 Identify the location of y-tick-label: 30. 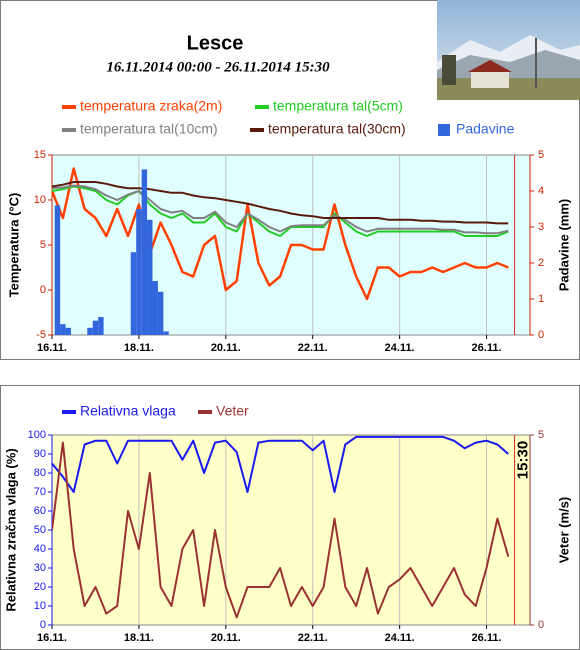
(40, 568).